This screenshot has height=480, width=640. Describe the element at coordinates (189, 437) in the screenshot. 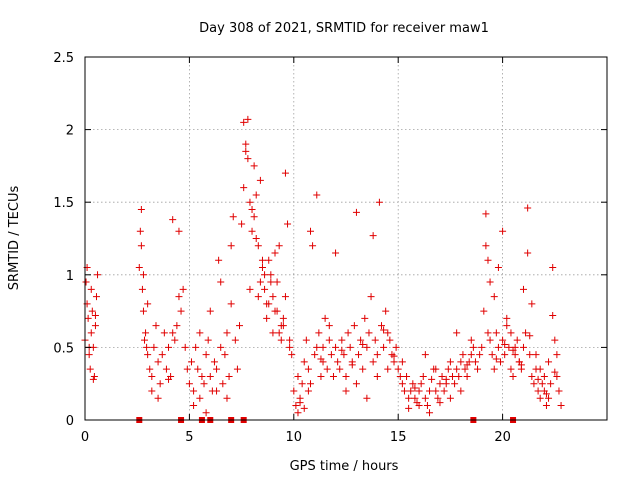

I see `x-tick-label: 5` at that location.